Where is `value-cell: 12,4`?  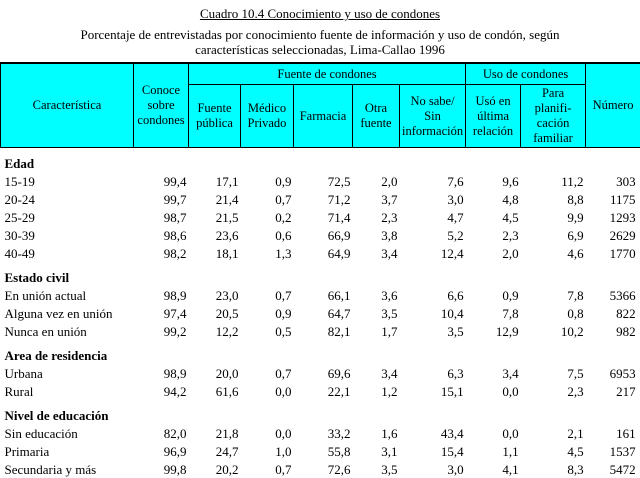 value-cell: 12,4 is located at coordinates (452, 253).